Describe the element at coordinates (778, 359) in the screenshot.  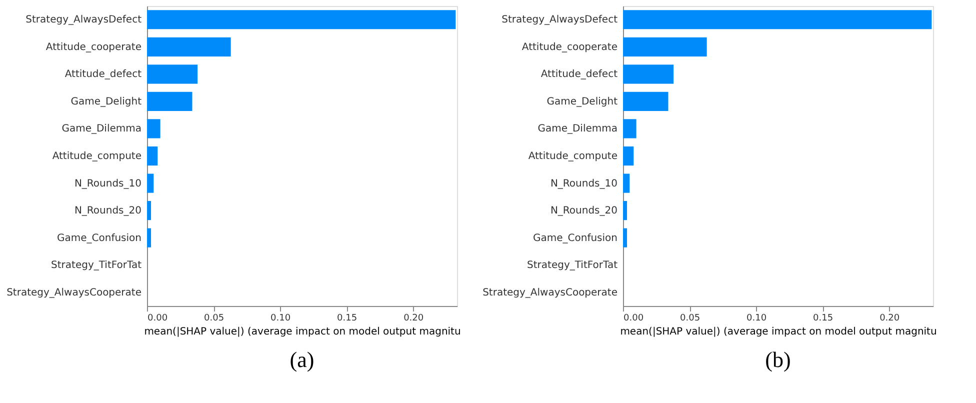
I see `text: (b)` at that location.